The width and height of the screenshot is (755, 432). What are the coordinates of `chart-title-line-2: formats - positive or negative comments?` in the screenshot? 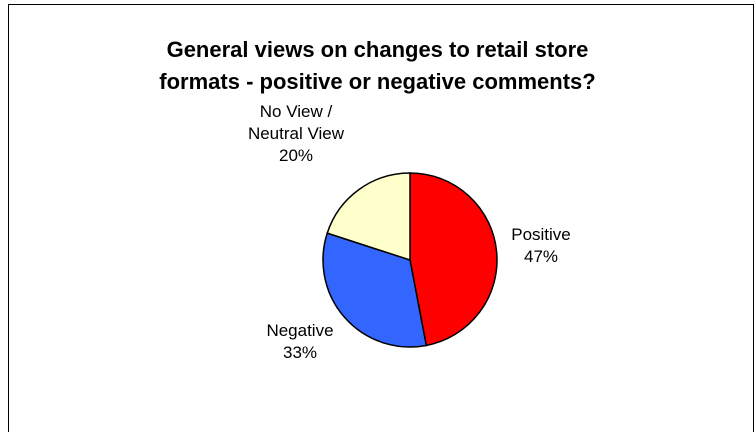 It's located at (377, 81).